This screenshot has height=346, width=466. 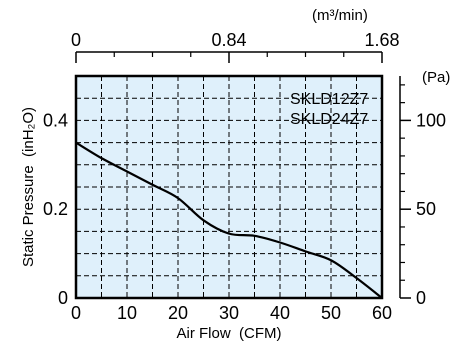 What do you see at coordinates (436, 77) in the screenshot?
I see `right-axis-unit: (Pa)` at bounding box center [436, 77].